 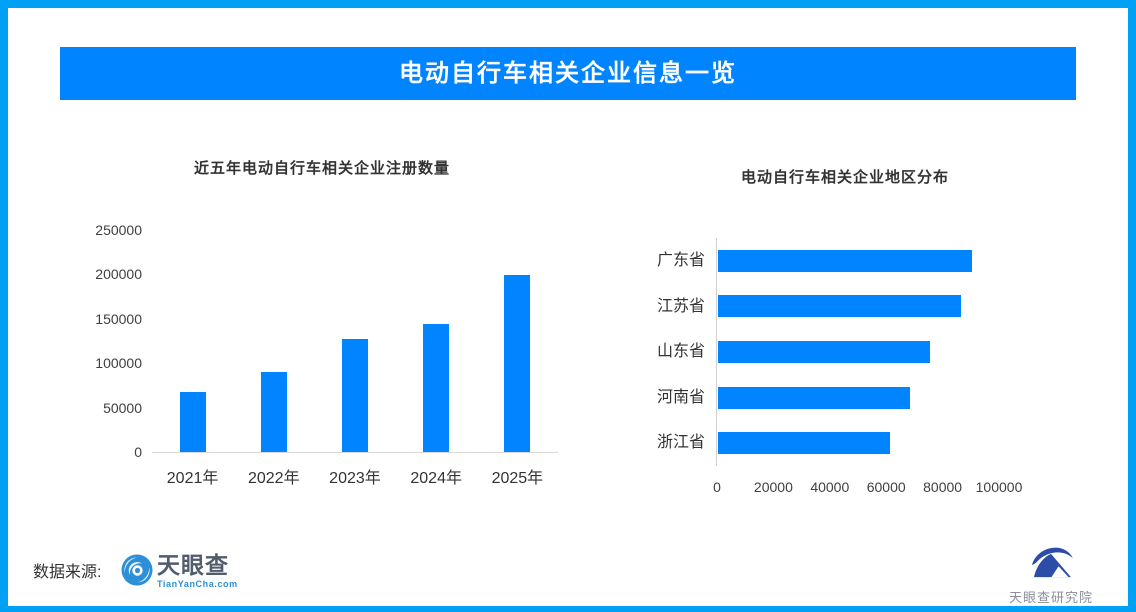 I want to click on x-axis-tick-20000: 20000, so click(x=773, y=487).